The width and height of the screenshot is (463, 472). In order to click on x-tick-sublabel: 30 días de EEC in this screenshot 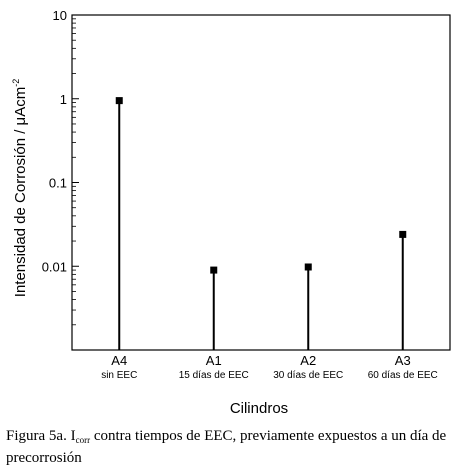, I will do `click(308, 375)`.